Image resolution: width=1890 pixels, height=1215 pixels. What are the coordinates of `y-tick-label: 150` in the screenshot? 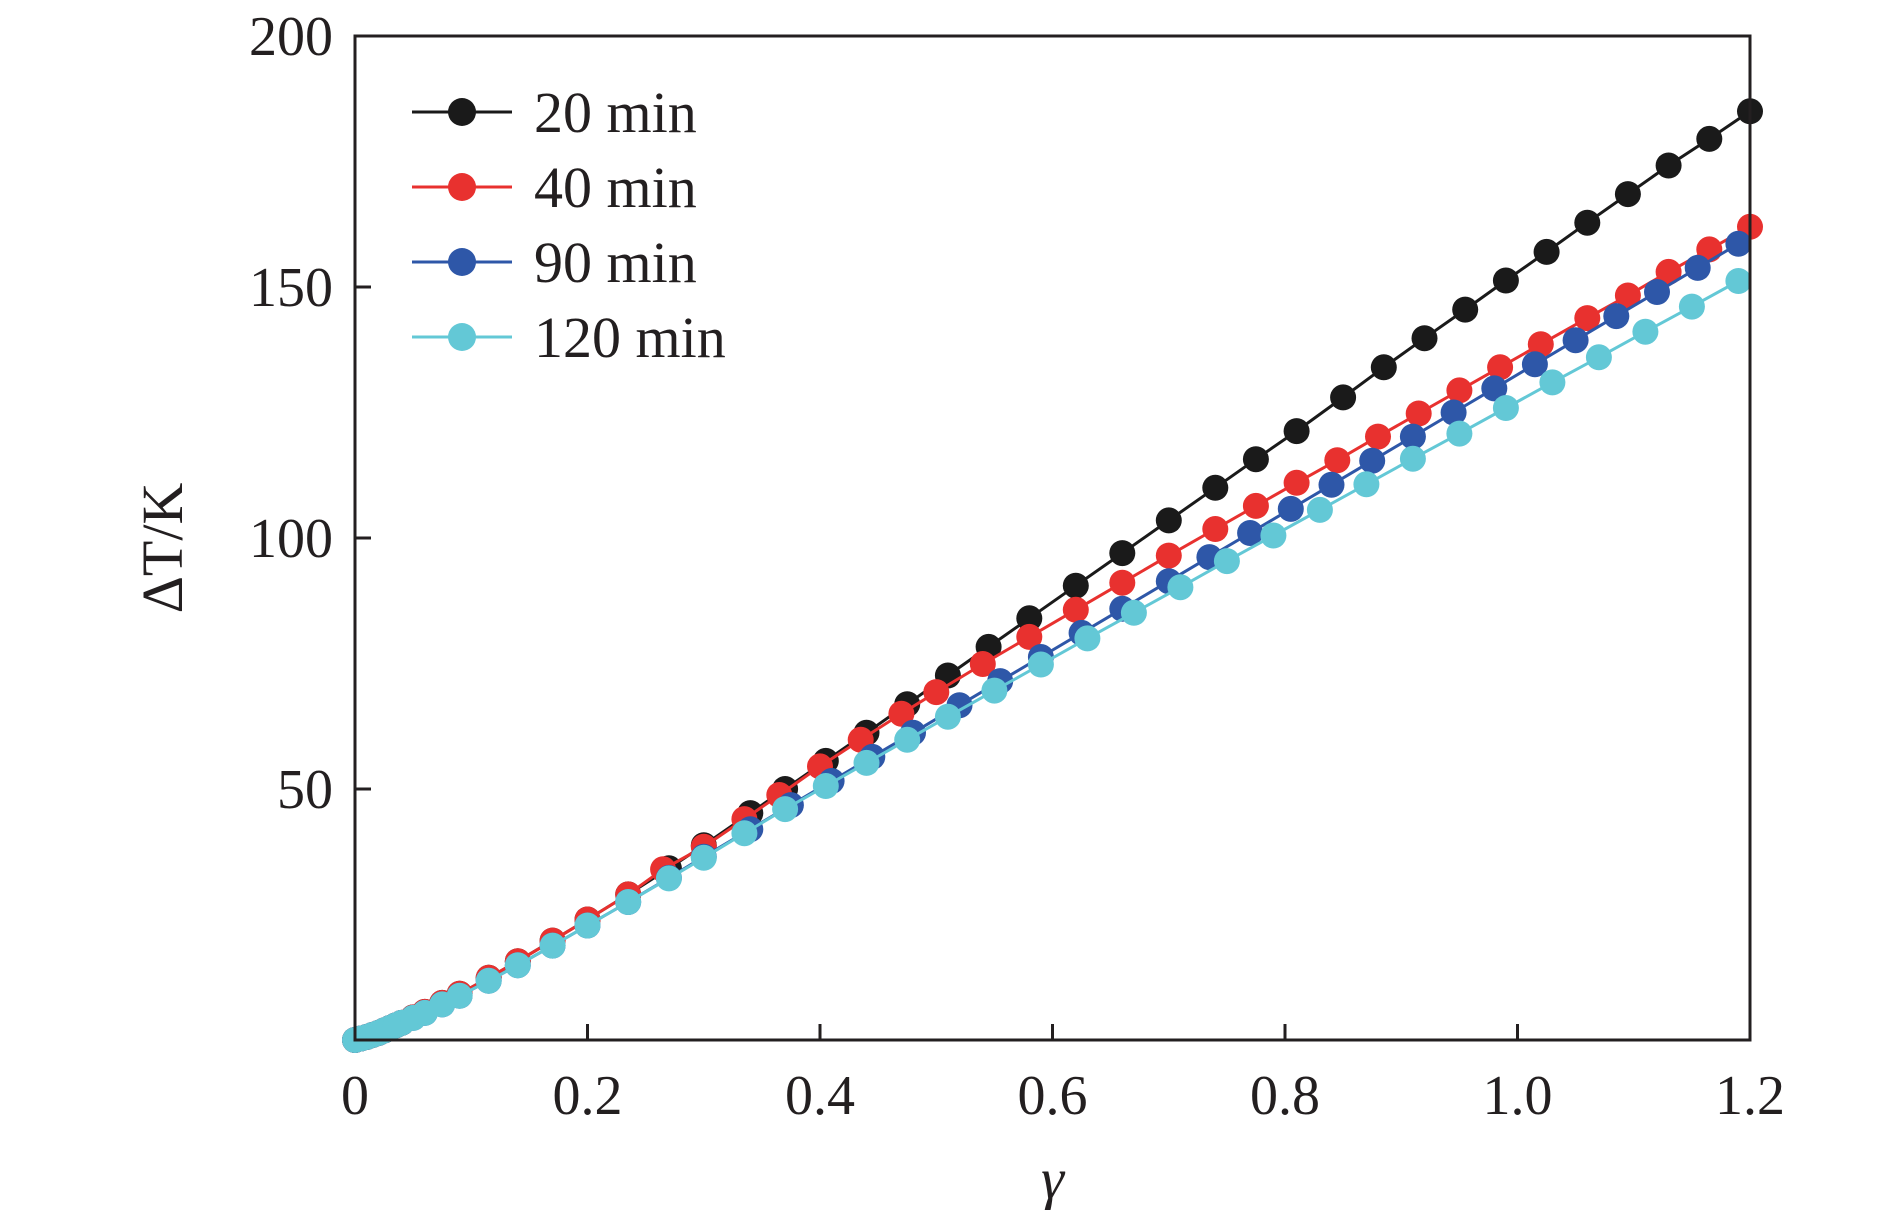 It's located at (291, 288).